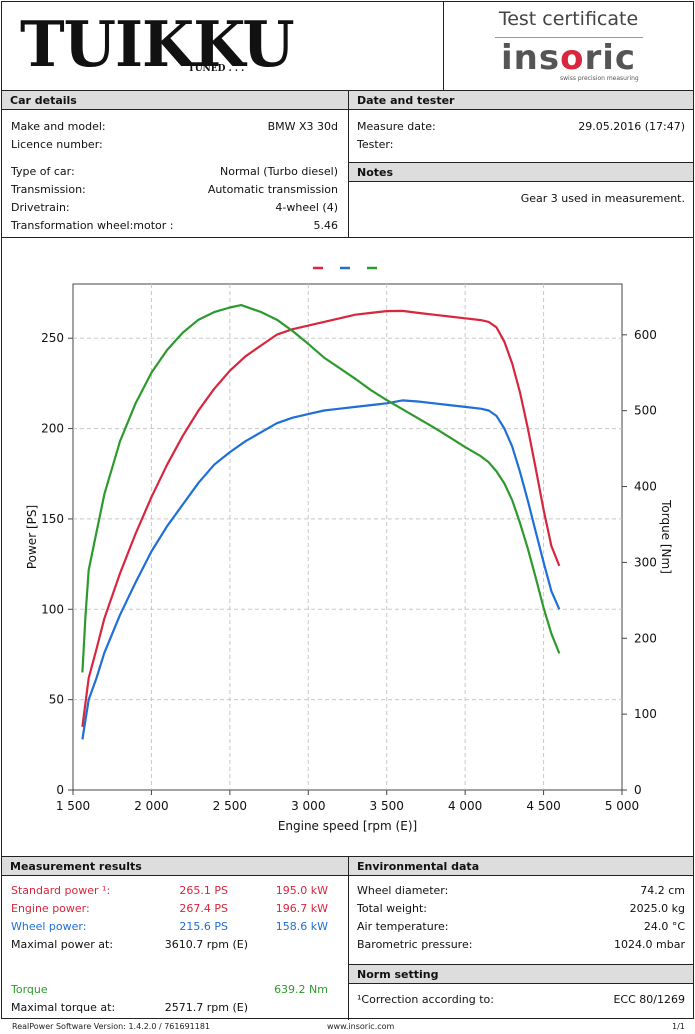 The image size is (695, 1034). Describe the element at coordinates (216, 69) in the screenshot. I see `tuner-logo-subtext: TUNED . . .` at that location.